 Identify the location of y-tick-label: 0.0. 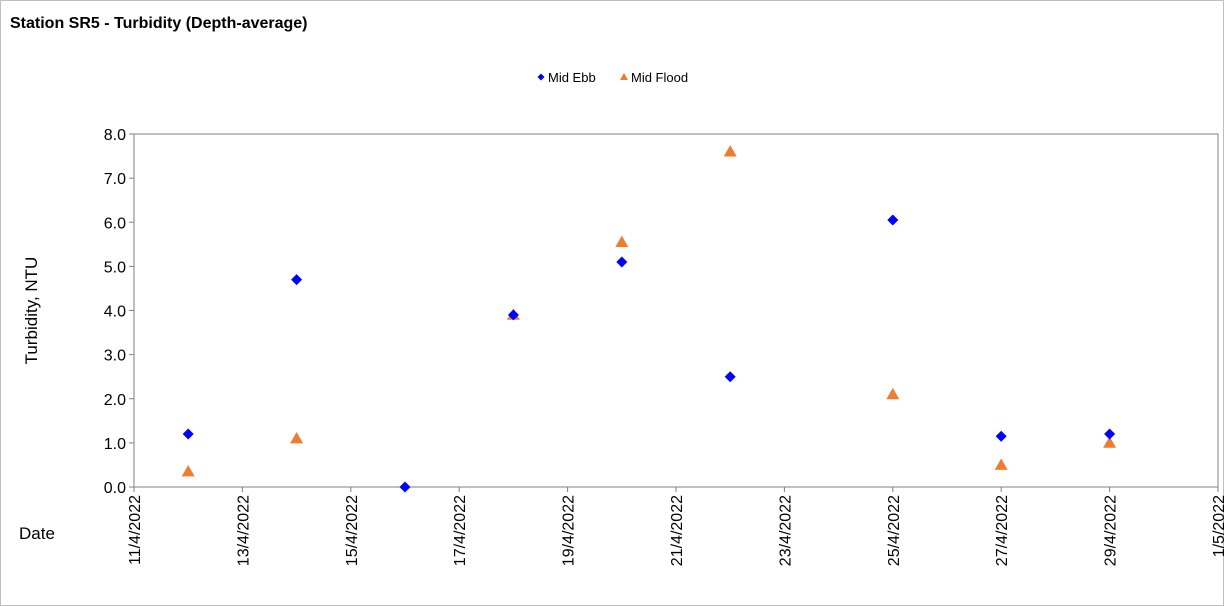
(115, 488).